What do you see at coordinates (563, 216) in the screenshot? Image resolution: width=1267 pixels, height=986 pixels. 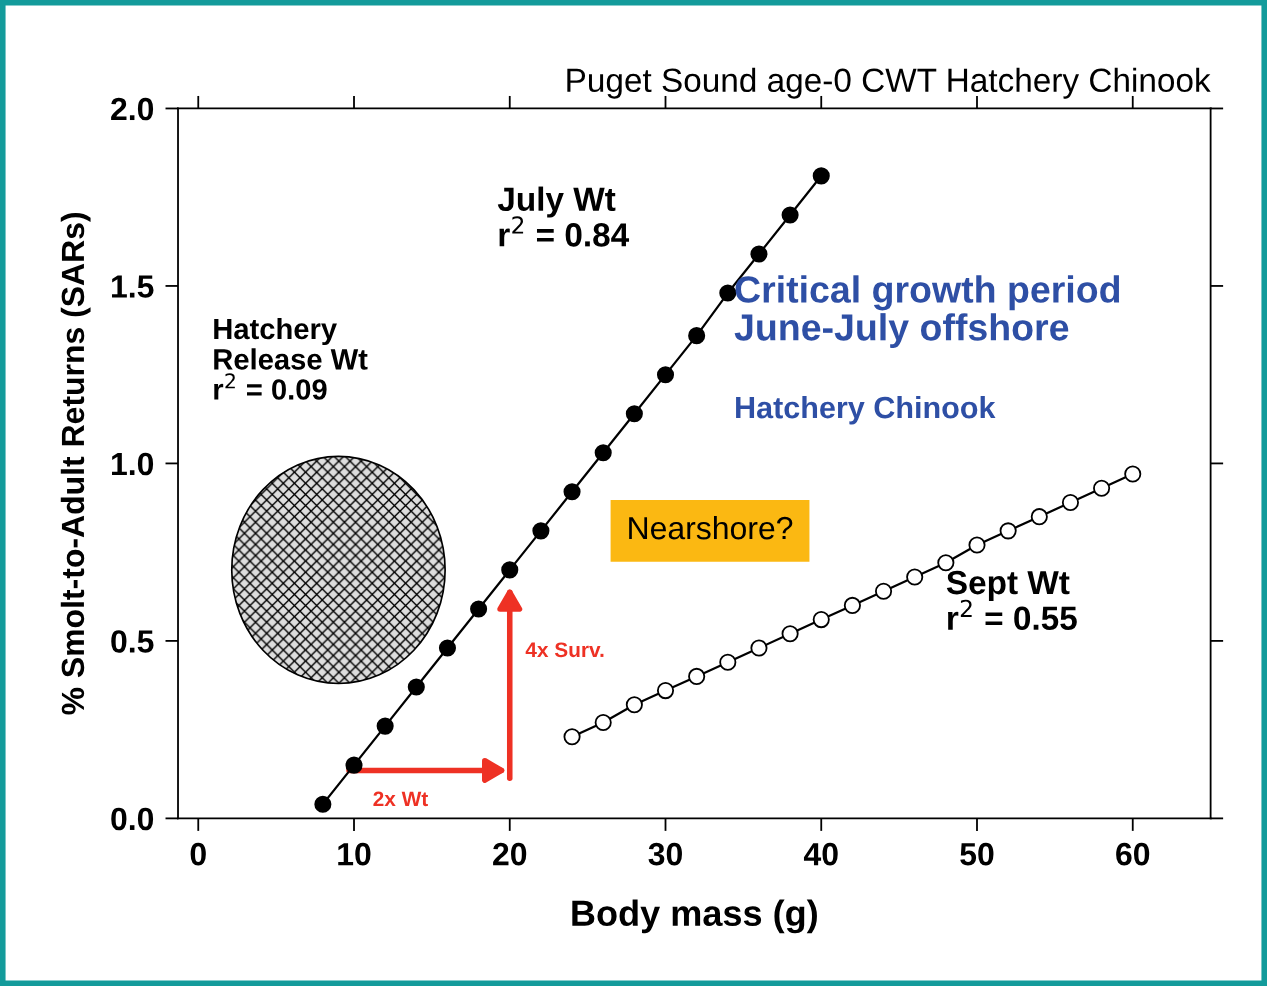 I see `annotation: July Wt r$^{2}$ = 0.84` at bounding box center [563, 216].